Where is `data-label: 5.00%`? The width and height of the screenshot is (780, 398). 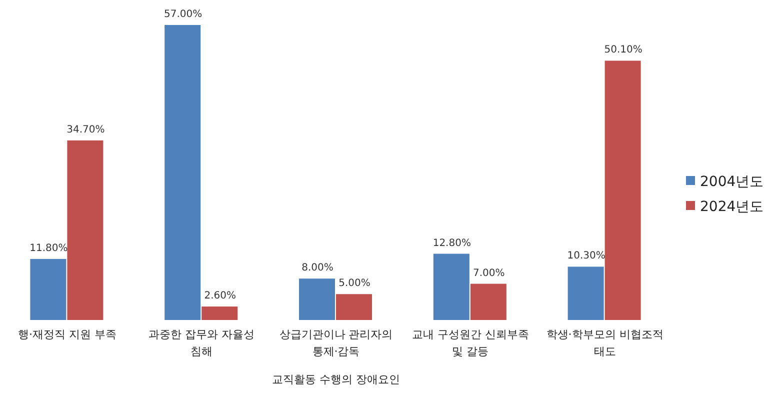
data-label: 5.00% is located at coordinates (354, 284).